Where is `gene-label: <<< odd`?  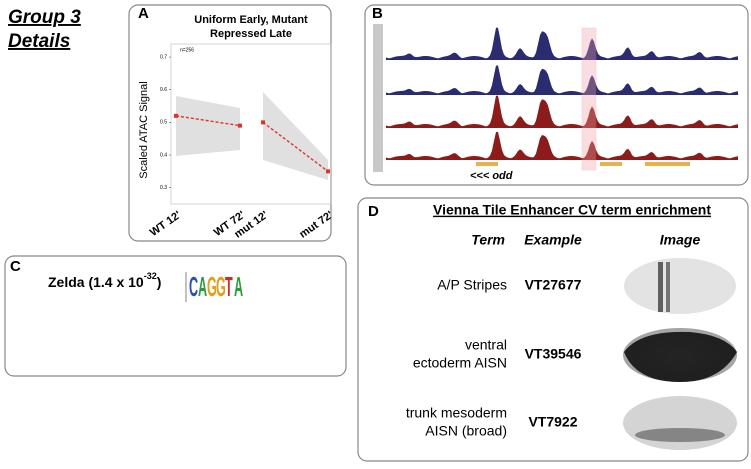
gene-label: <<< odd is located at coordinates (491, 176).